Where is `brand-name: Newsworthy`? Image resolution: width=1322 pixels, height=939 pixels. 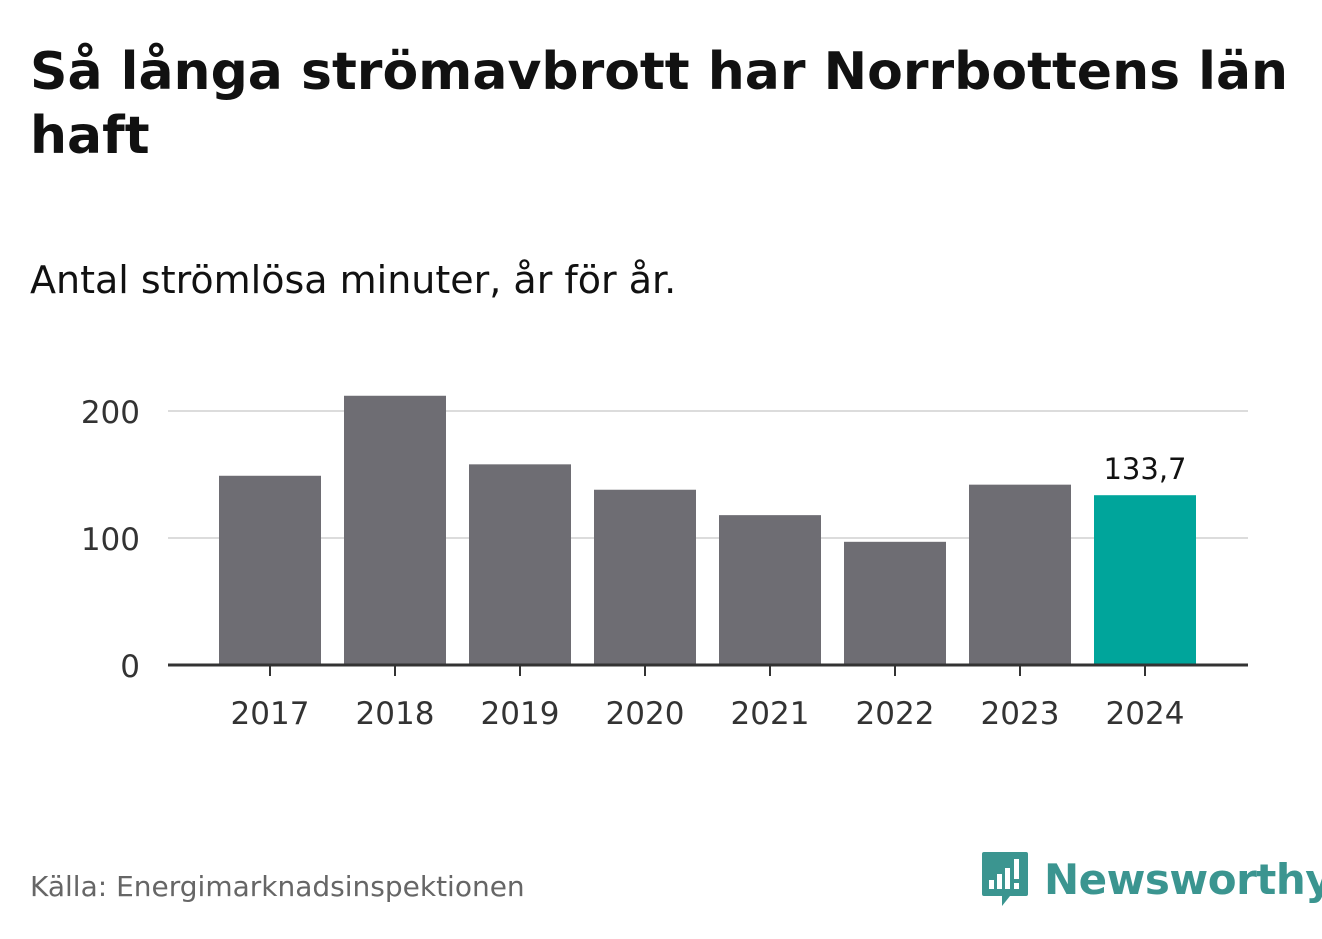 brand-name: Newsworthy is located at coordinates (1183, 879).